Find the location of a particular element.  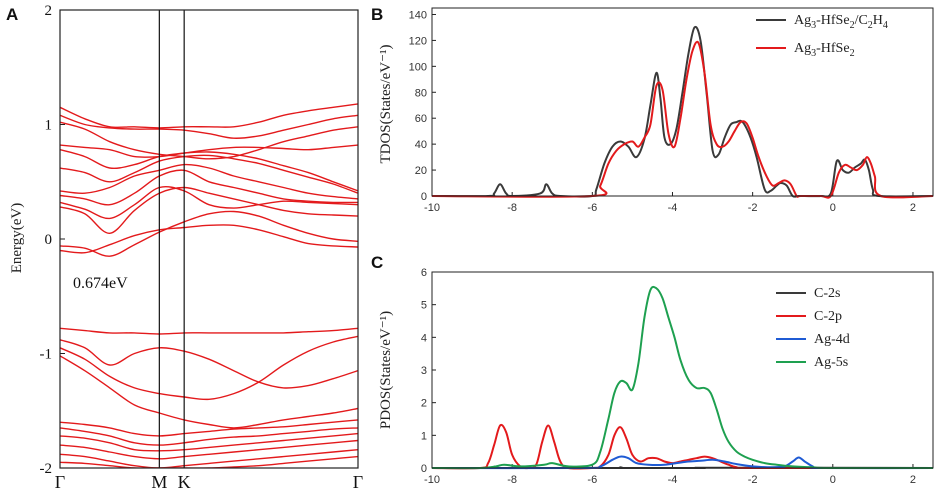

panel-a-kpoint-lines is located at coordinates (171, 239).